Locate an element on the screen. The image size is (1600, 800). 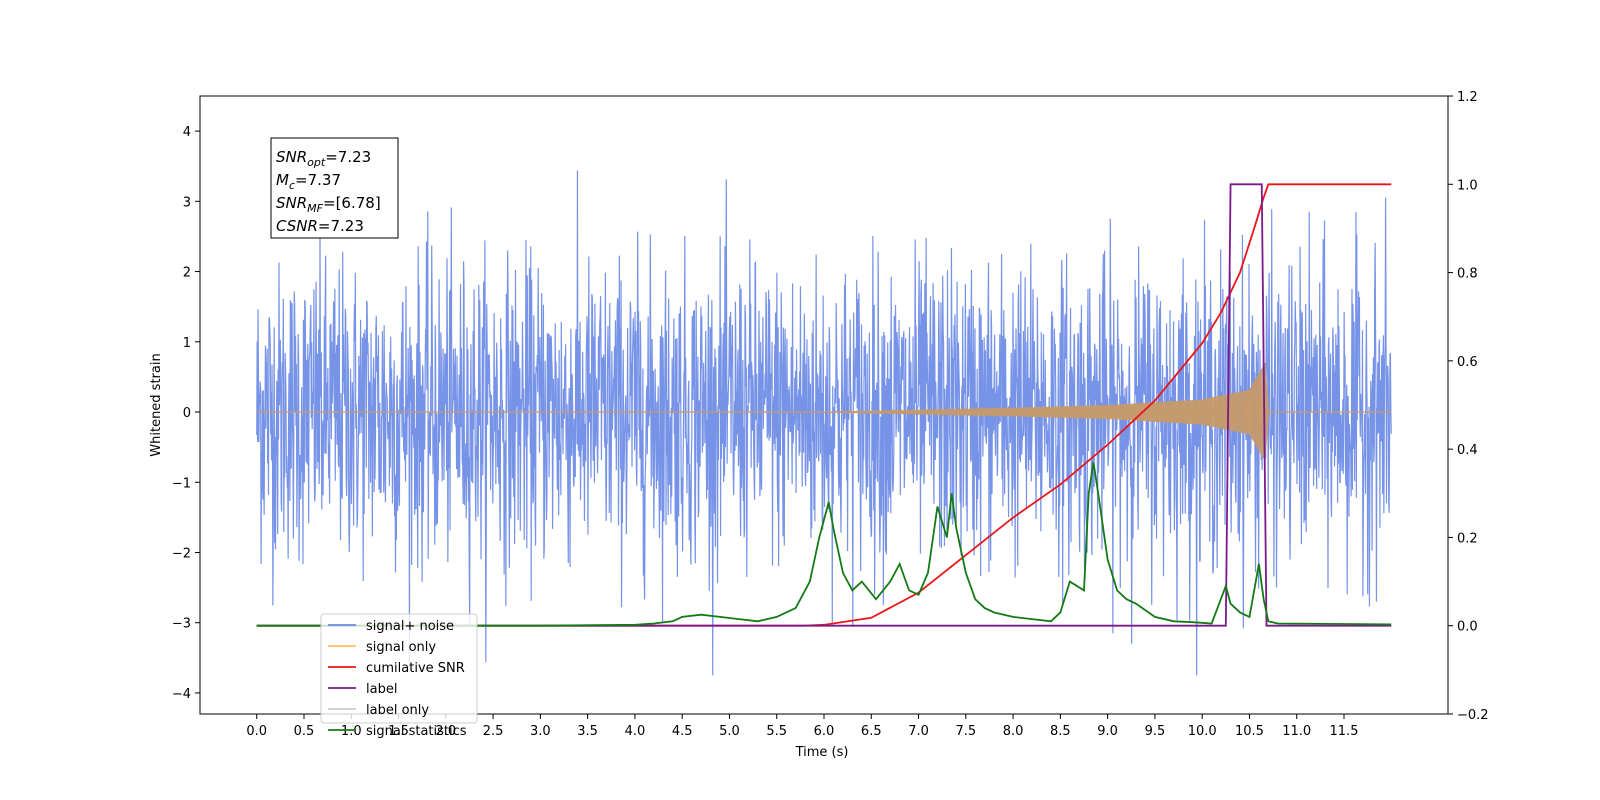
annotation-line: SNRMF=[6.78] is located at coordinates (328, 204).